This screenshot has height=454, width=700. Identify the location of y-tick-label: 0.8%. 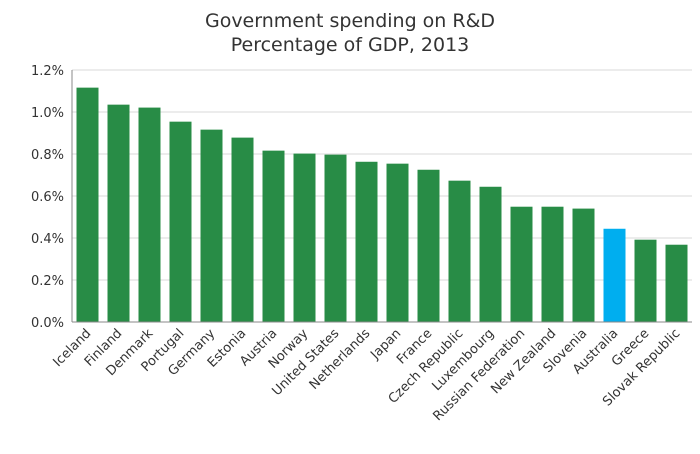
(47, 155).